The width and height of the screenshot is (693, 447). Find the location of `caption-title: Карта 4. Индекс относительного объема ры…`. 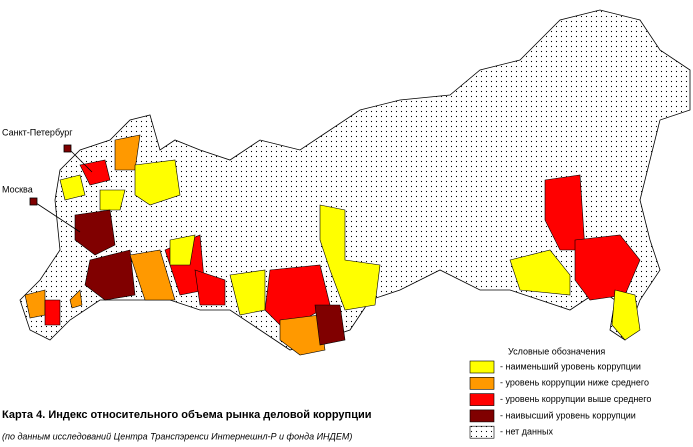

caption-title: Карта 4. Индекс относительного объема ры… is located at coordinates (186, 415).